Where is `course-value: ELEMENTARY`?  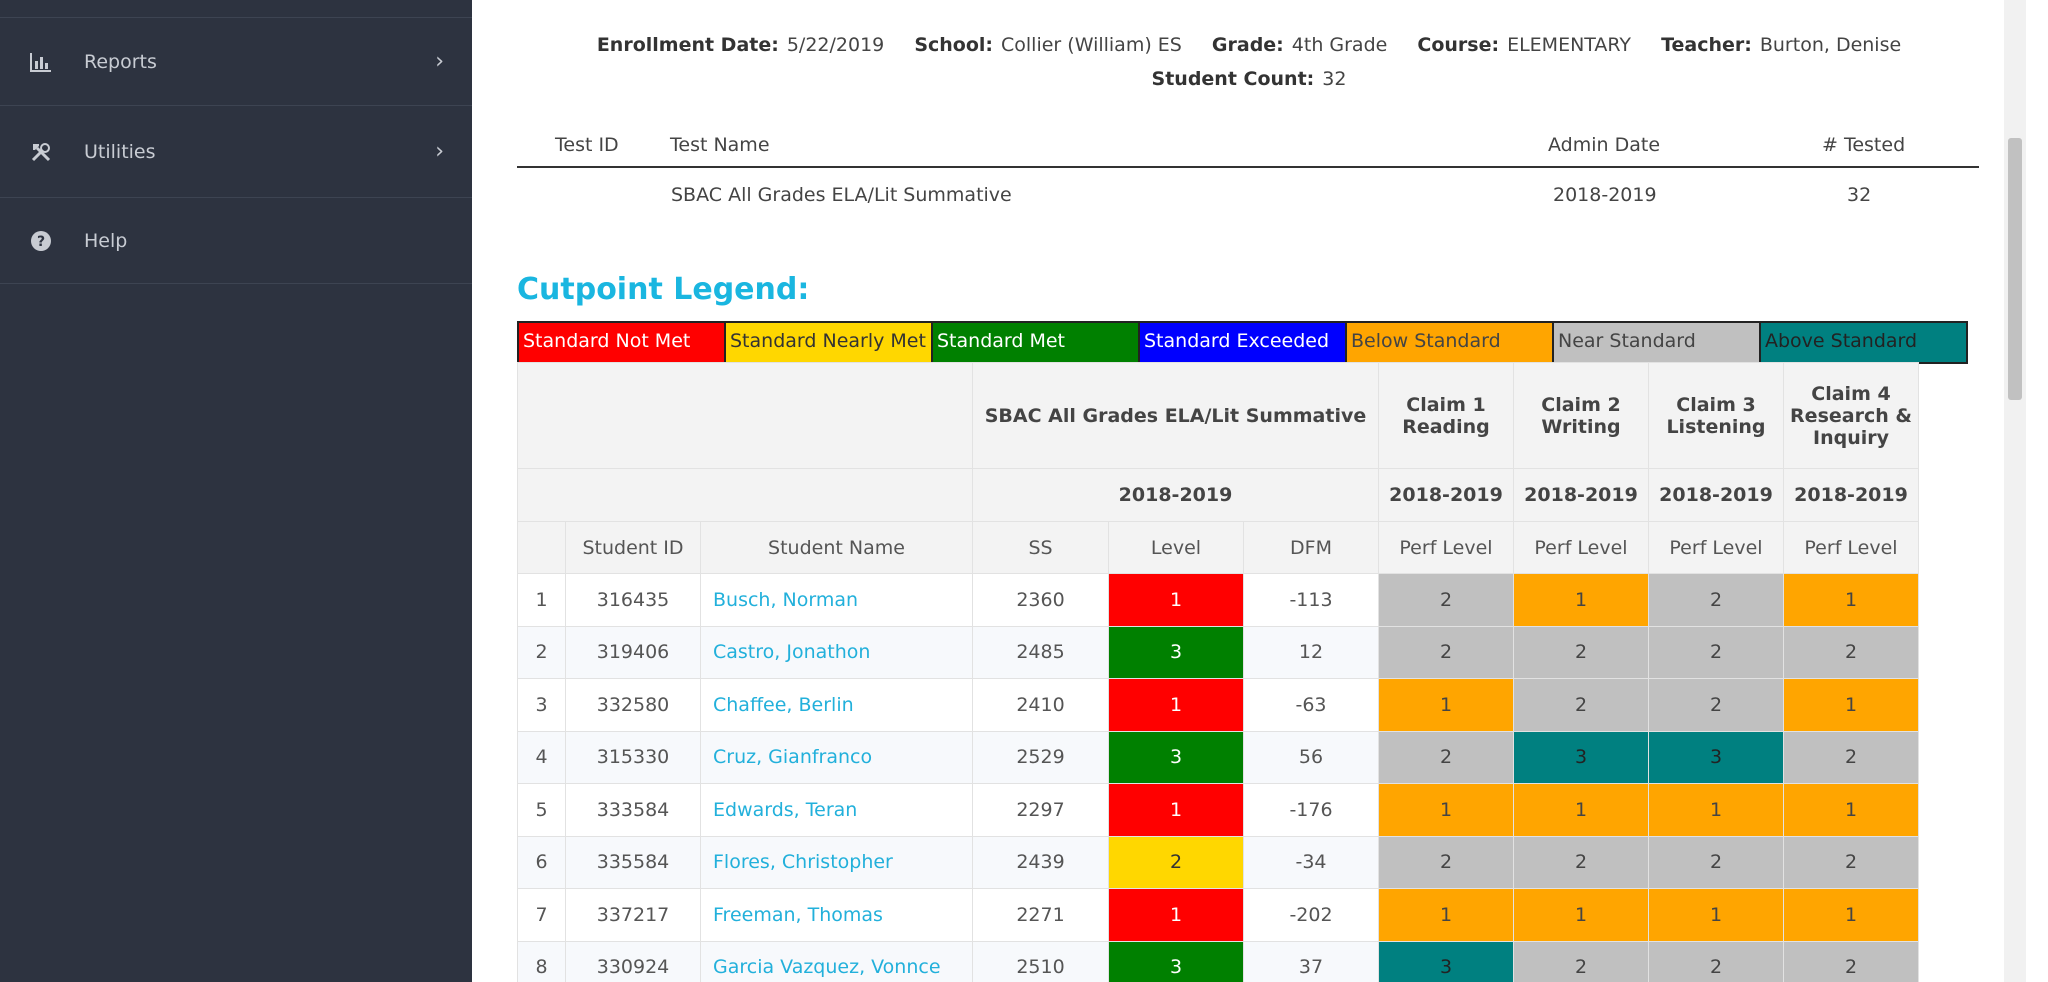 course-value: ELEMENTARY is located at coordinates (1569, 45).